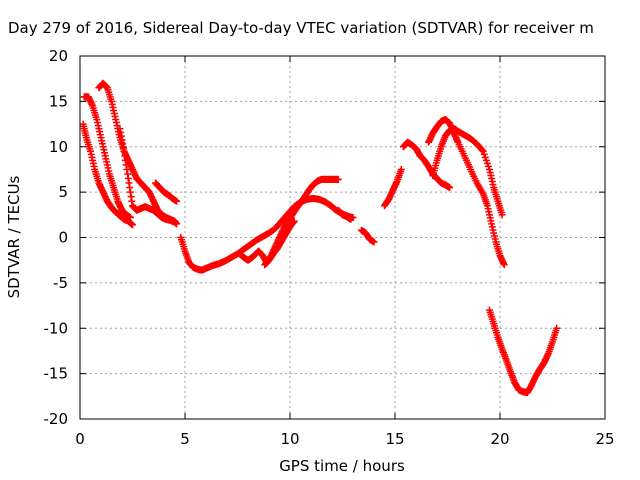 The width and height of the screenshot is (640, 480). What do you see at coordinates (394, 439) in the screenshot?
I see `x-tick-label: 15` at bounding box center [394, 439].